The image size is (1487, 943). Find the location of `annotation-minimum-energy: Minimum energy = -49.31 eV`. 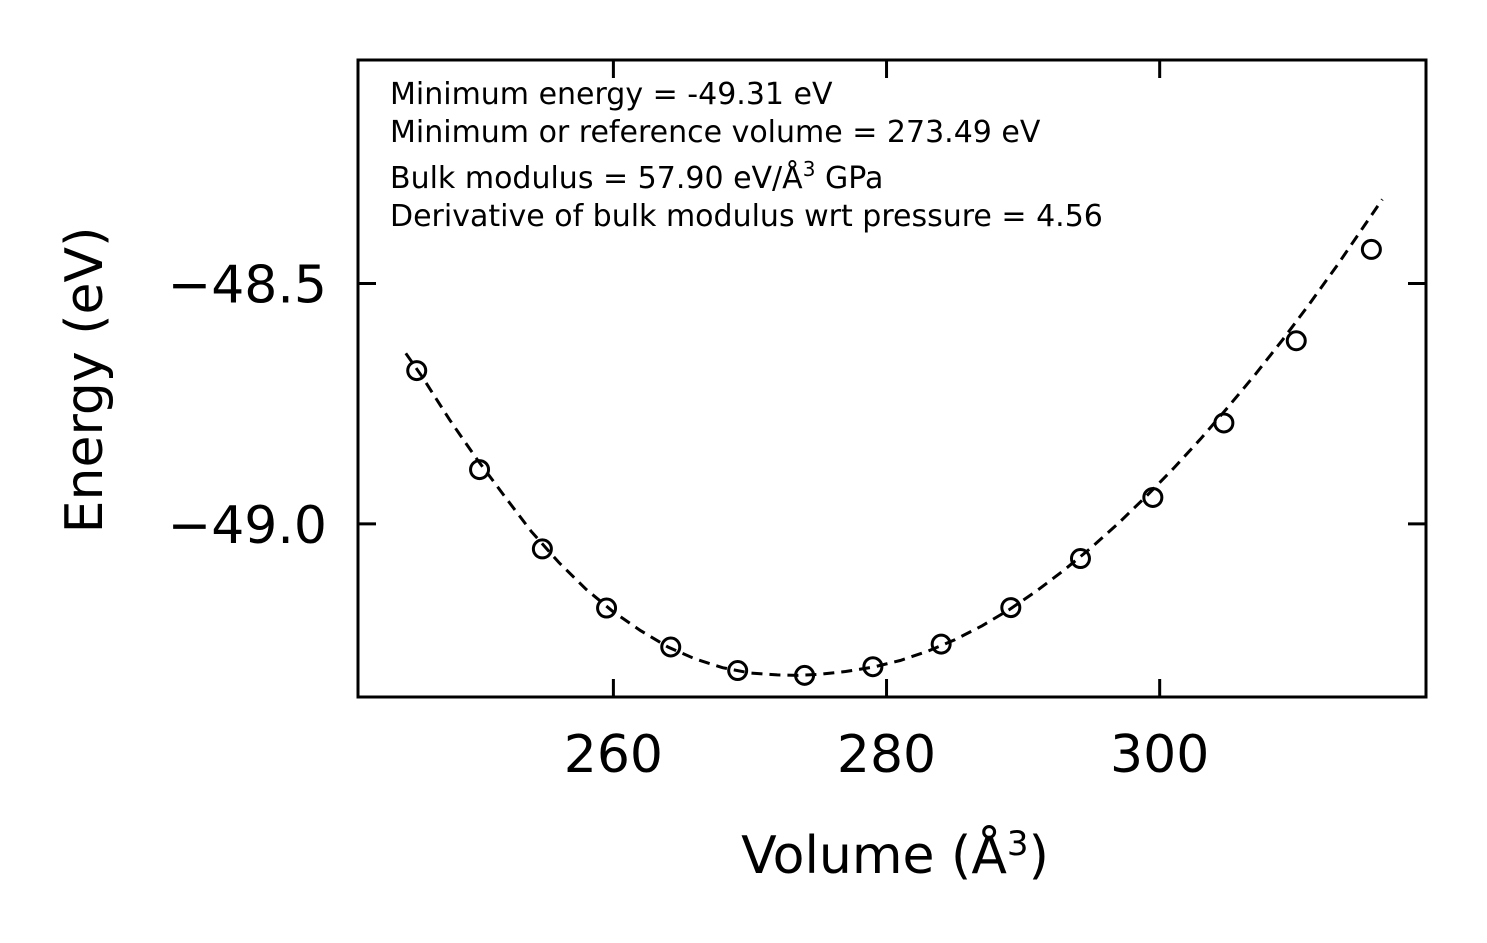

annotation-minimum-energy: Minimum energy = -49.31 eV is located at coordinates (611, 94).